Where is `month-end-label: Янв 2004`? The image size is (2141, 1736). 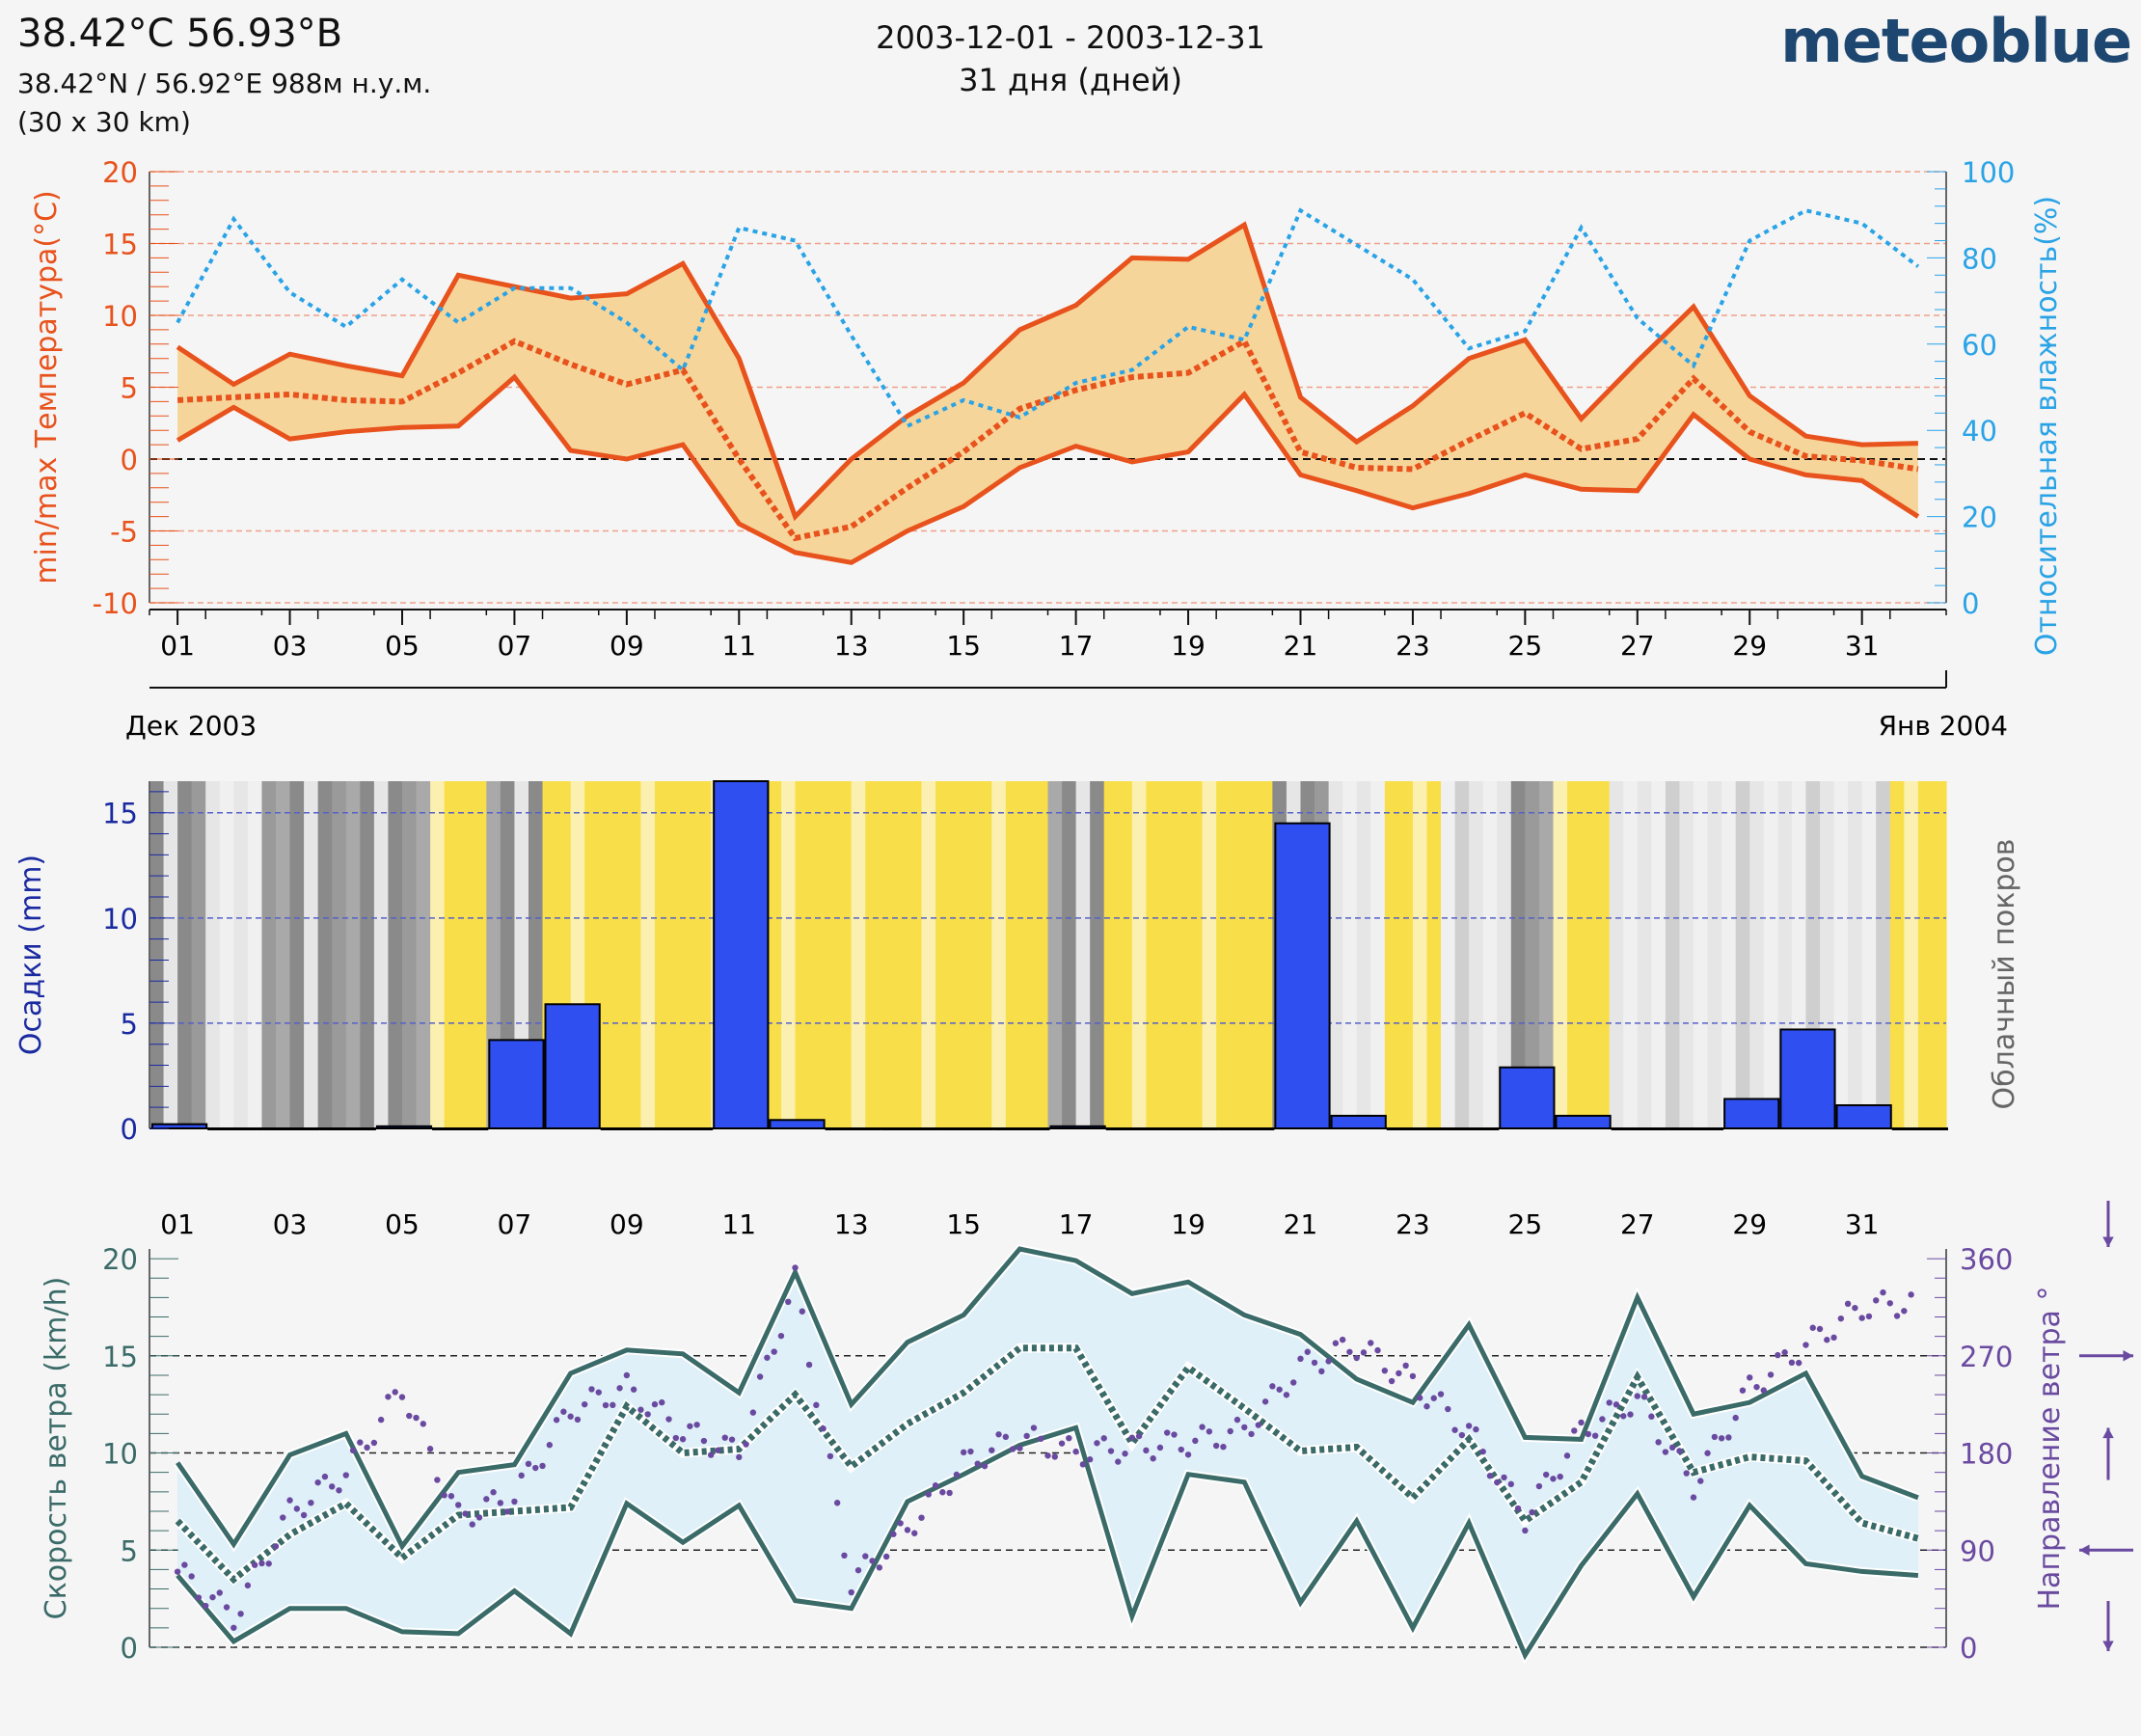 month-end-label: Янв 2004 is located at coordinates (1944, 726).